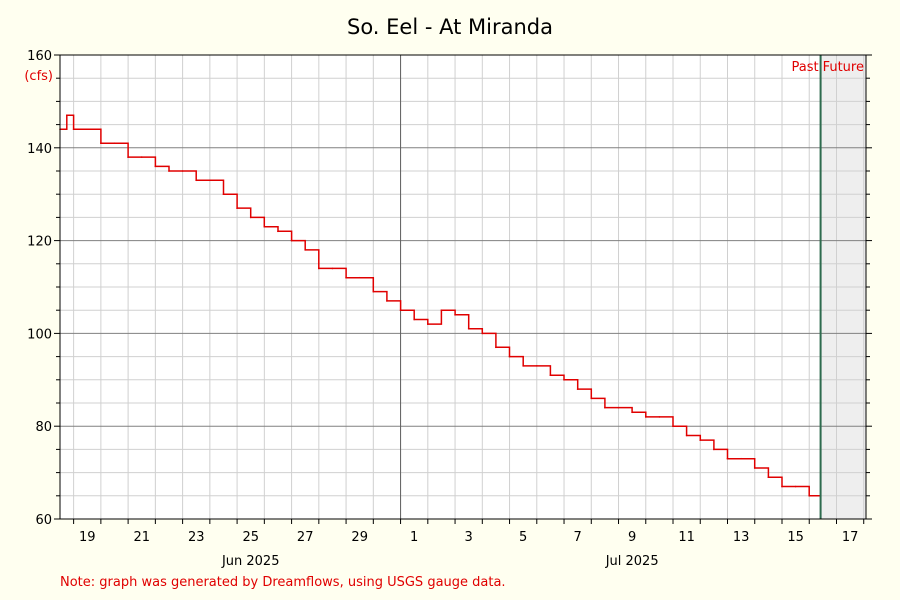 The width and height of the screenshot is (900, 600). I want to click on x-day-label: 29, so click(359, 537).